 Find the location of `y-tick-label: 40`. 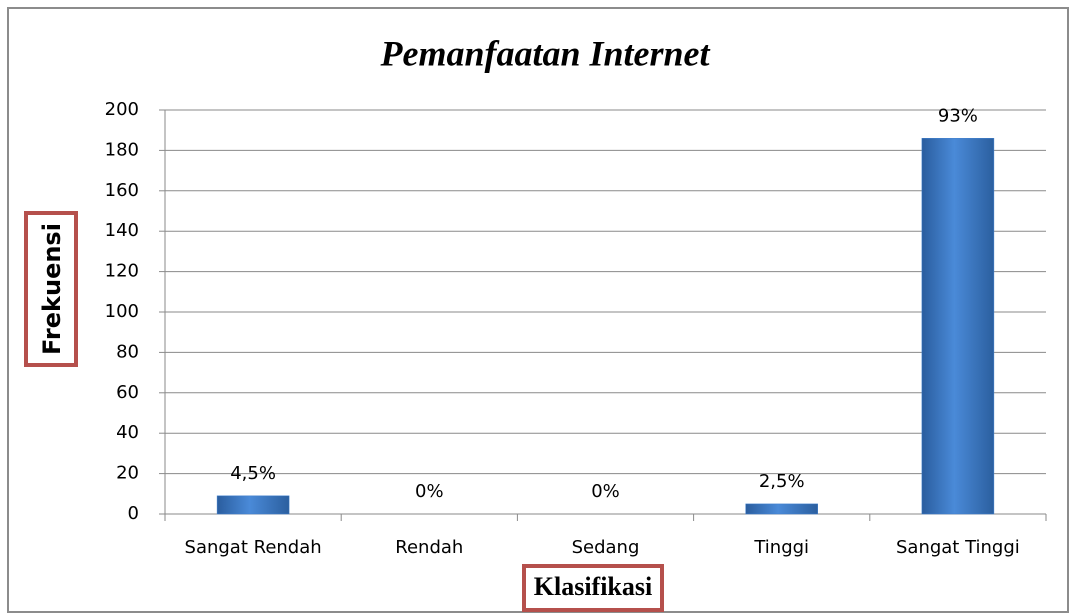

y-tick-label: 40 is located at coordinates (127, 432).